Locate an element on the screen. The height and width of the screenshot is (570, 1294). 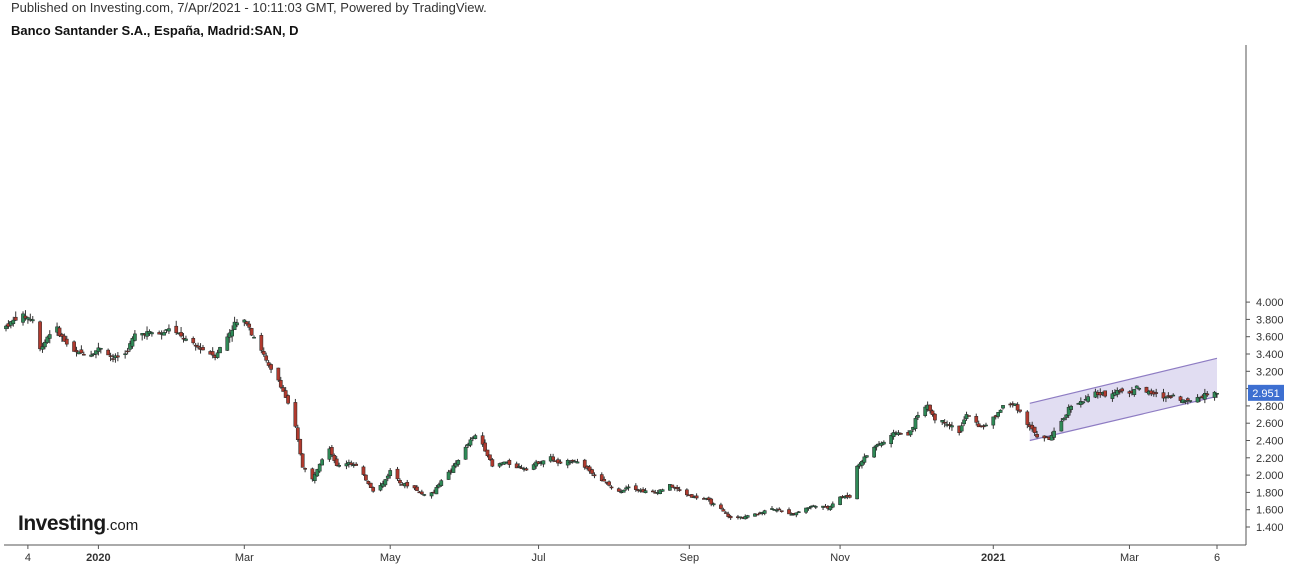
x-tick-label: 6 is located at coordinates (1217, 558).